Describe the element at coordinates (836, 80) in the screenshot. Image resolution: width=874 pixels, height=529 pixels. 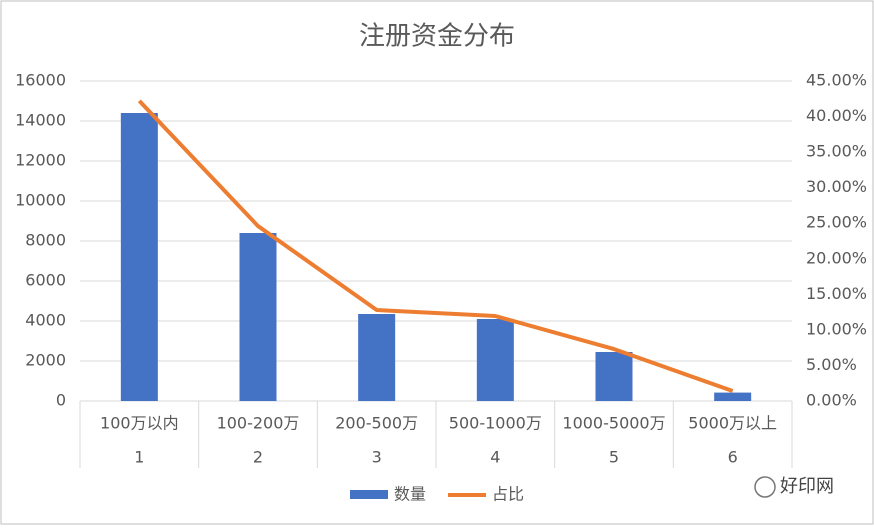
I see `y2-tick-label: 45.00%` at that location.